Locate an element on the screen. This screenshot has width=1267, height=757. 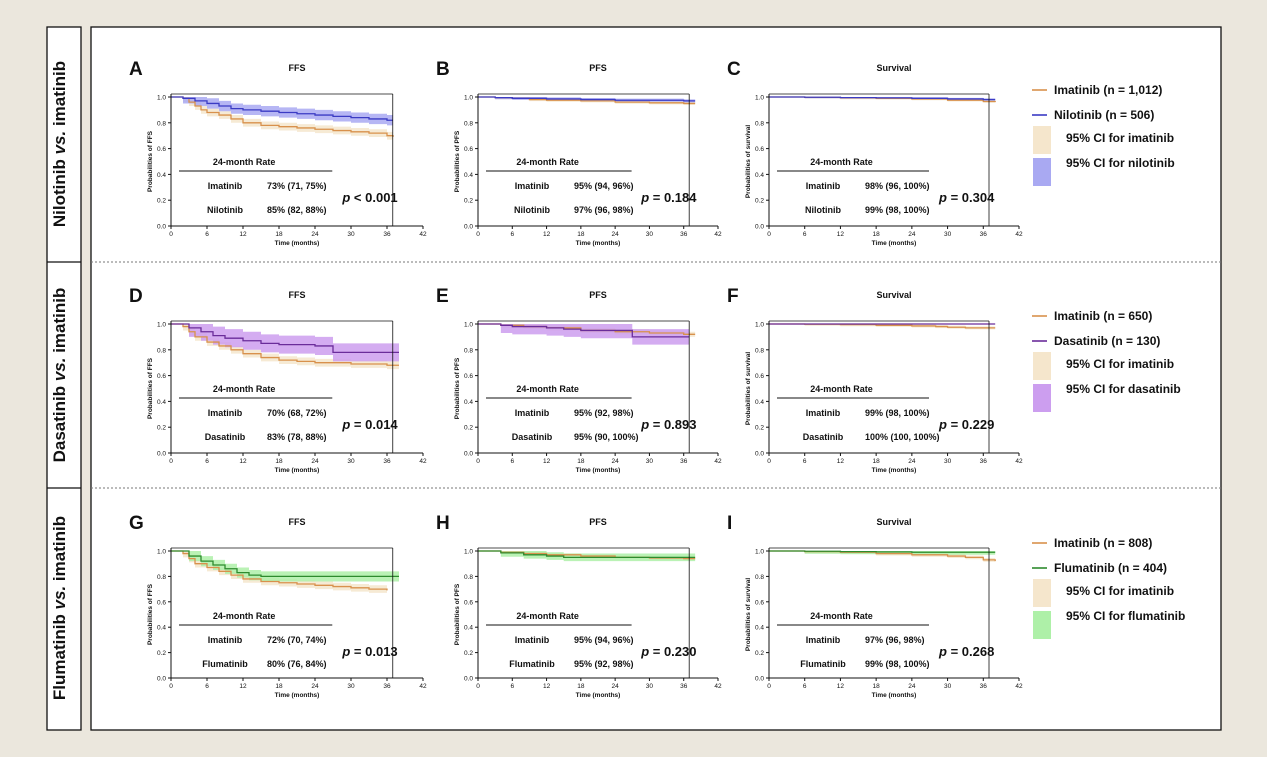
p-value-text: < 0.001 is located at coordinates (373, 197).